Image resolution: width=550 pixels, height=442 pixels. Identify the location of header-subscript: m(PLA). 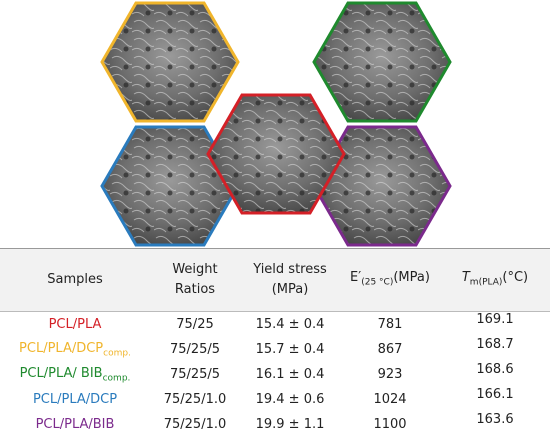
(486, 282).